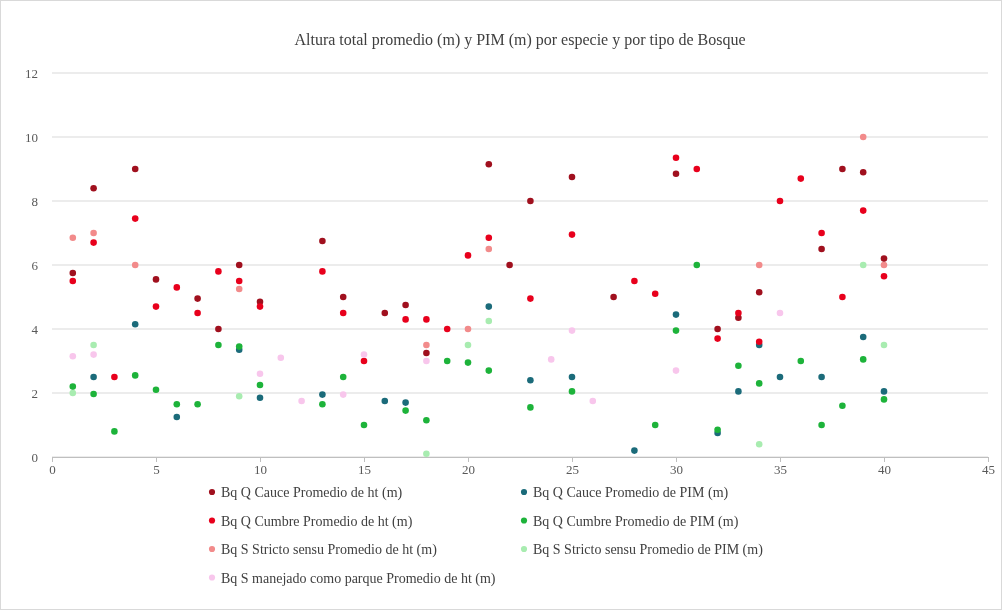 Image resolution: width=1002 pixels, height=610 pixels. I want to click on x-tick-label: 5, so click(156, 470).